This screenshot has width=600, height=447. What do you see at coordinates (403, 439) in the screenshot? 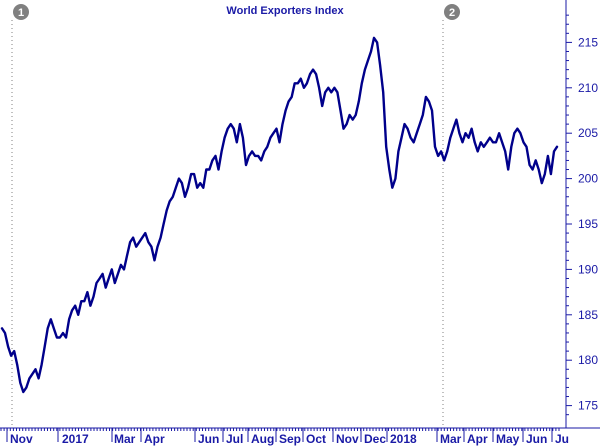
I see `x-tick-label: 2018` at bounding box center [403, 439].